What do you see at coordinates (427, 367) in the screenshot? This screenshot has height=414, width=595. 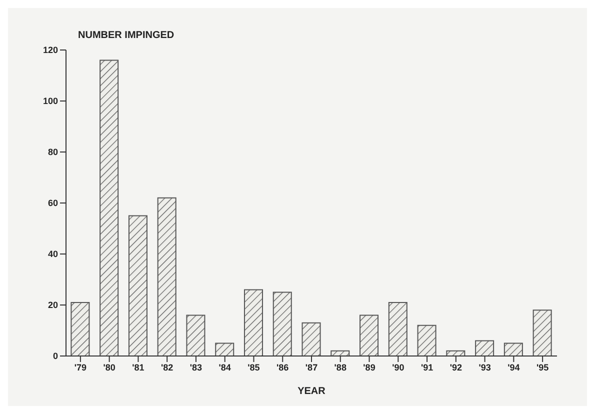 I see `x-tick-label: '91` at bounding box center [427, 367].